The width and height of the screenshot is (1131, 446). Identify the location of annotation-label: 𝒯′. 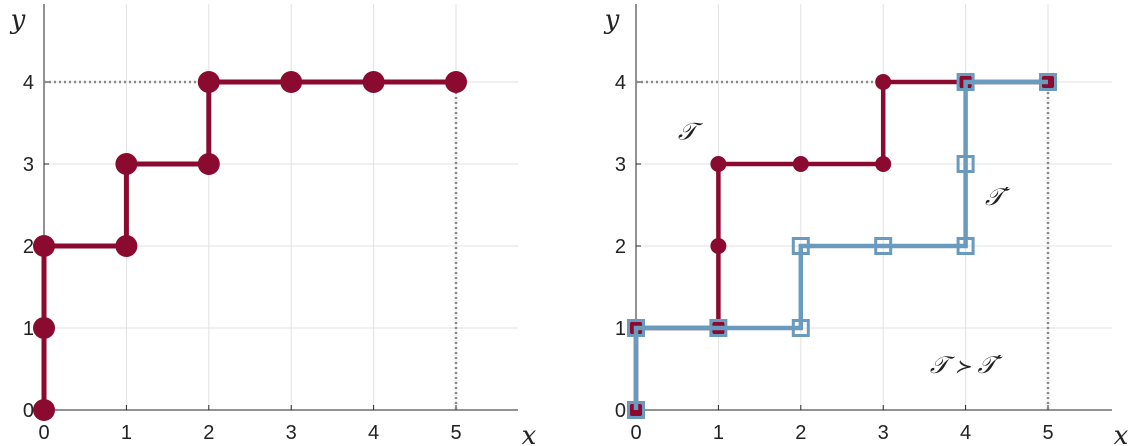
(998, 197).